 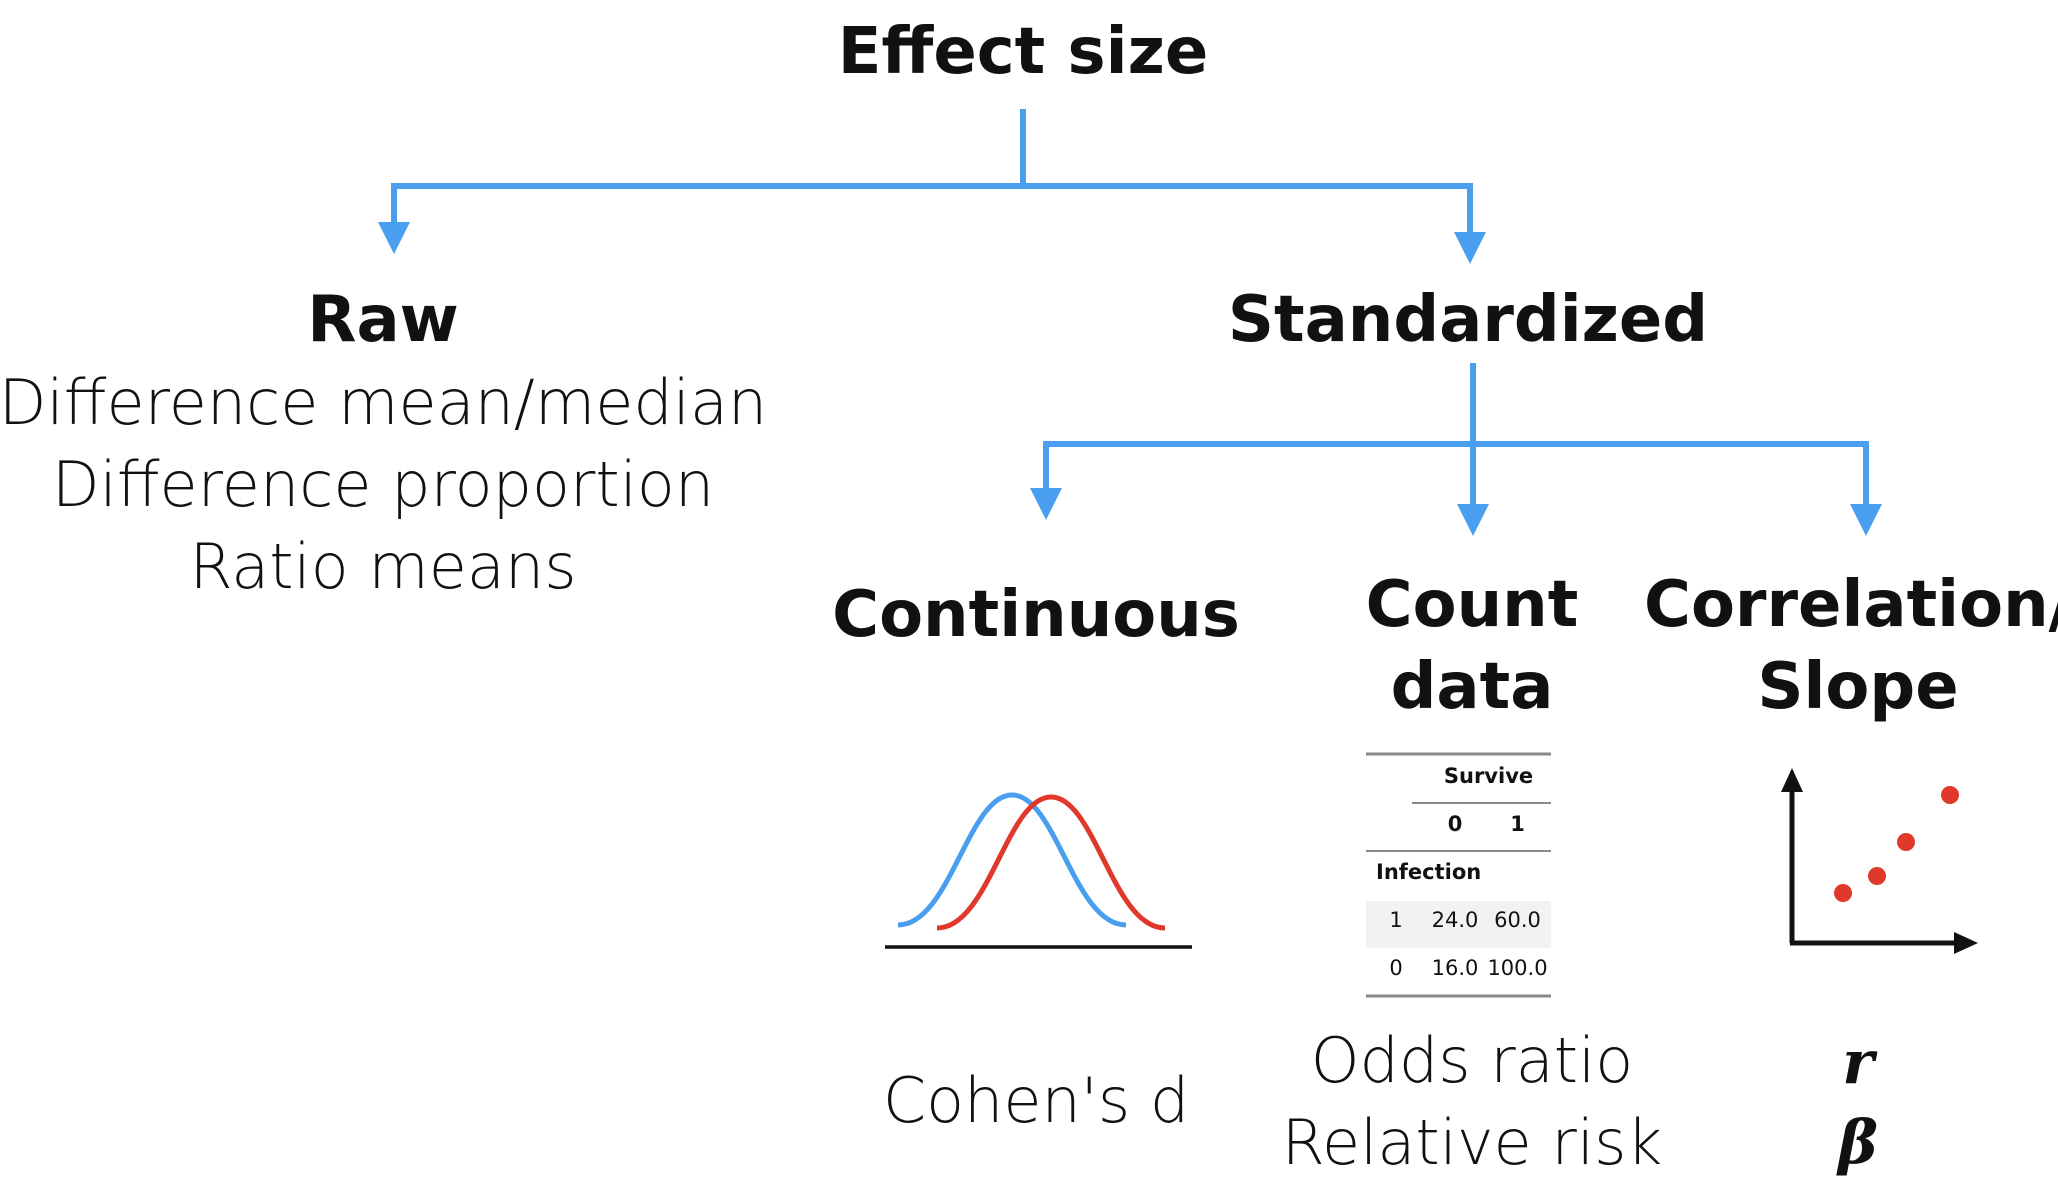 What do you see at coordinates (1472, 1060) in the screenshot?
I see `odds-ratio-label: Odds ratio` at bounding box center [1472, 1060].